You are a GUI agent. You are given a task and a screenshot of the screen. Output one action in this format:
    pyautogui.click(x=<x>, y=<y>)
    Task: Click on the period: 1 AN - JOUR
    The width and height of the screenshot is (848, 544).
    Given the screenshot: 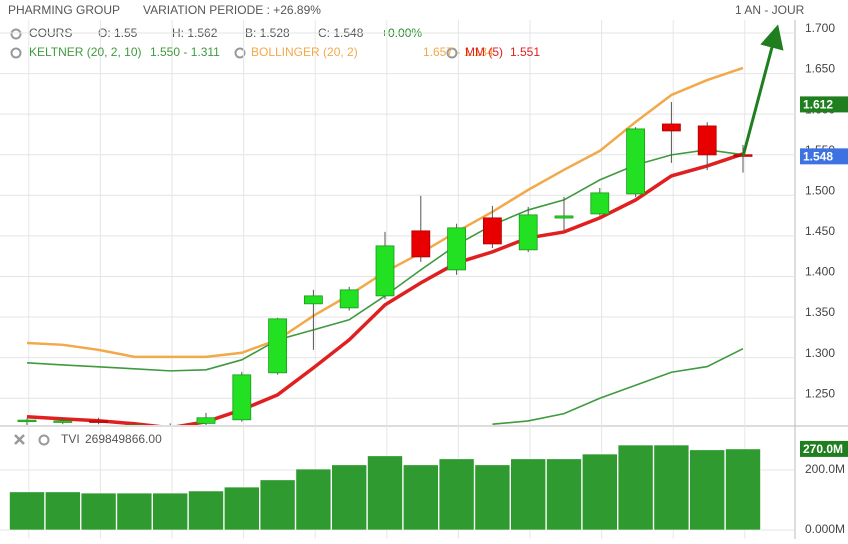 What is the action you would take?
    pyautogui.click(x=770, y=10)
    